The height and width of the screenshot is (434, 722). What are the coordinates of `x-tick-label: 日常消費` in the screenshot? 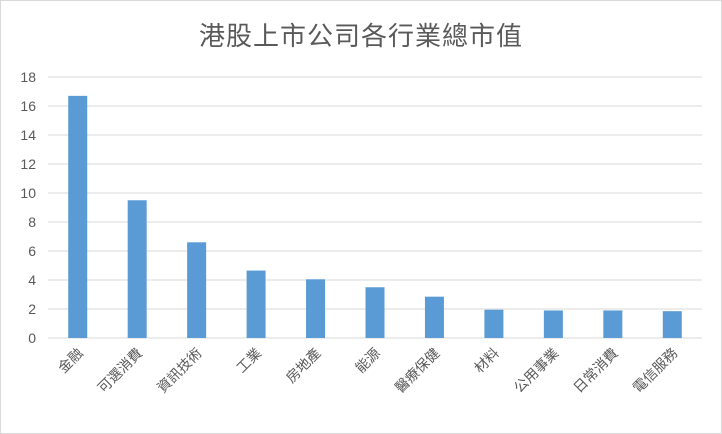 It's located at (596, 371).